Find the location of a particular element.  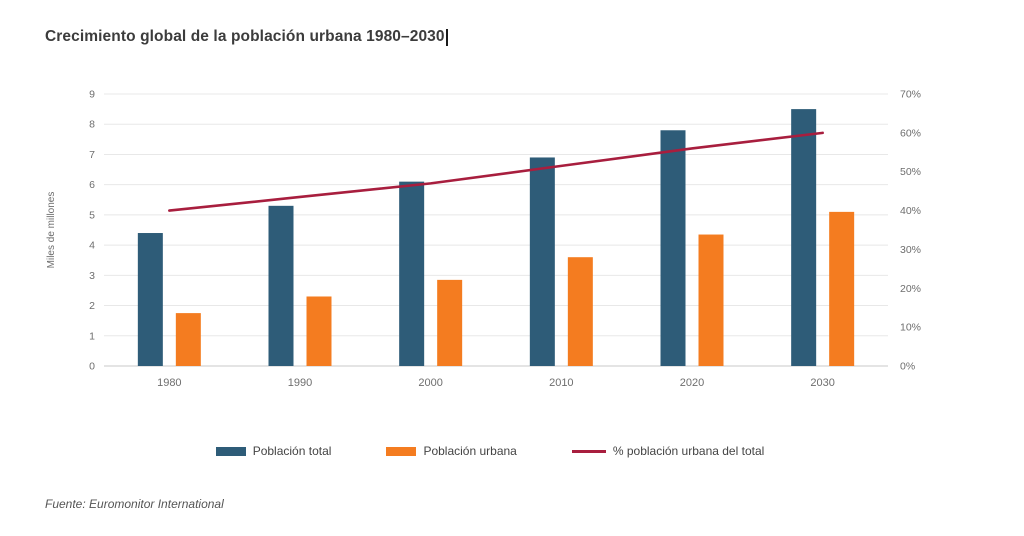

bar-poblacion-total-2010 is located at coordinates (542, 261).